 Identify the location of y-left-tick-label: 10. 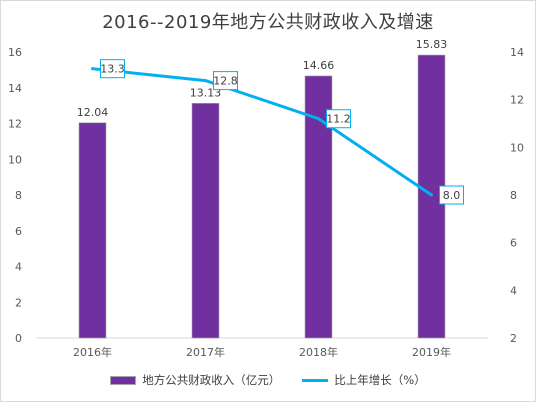
(15, 159).